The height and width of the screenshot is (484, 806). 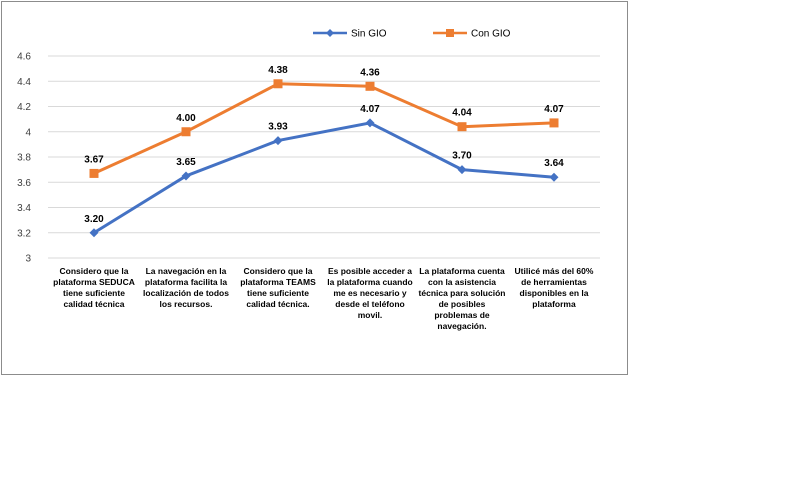 What do you see at coordinates (24, 57) in the screenshot?
I see `y-tick-label: 4.6` at bounding box center [24, 57].